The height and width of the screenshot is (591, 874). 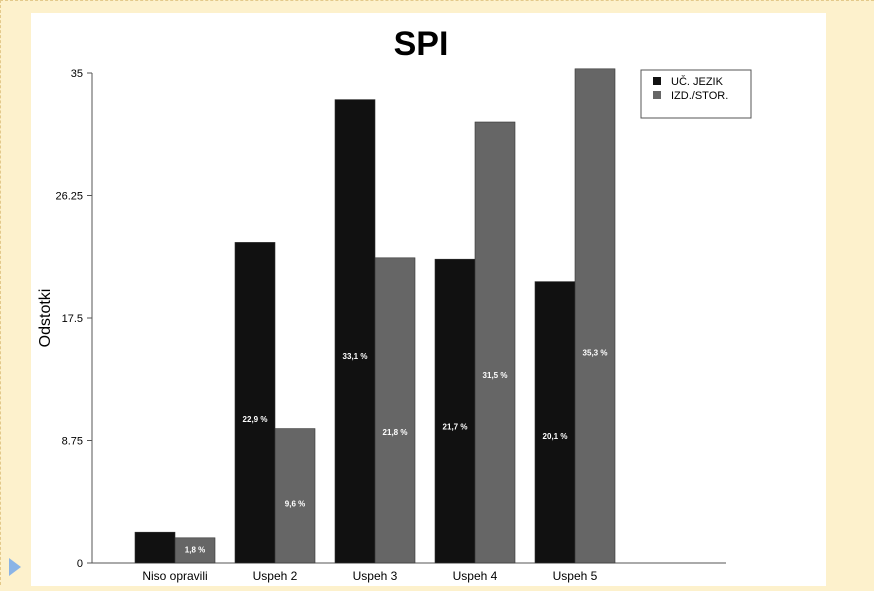 I want to click on x-tick-label: Uspeh 3, so click(x=375, y=576).